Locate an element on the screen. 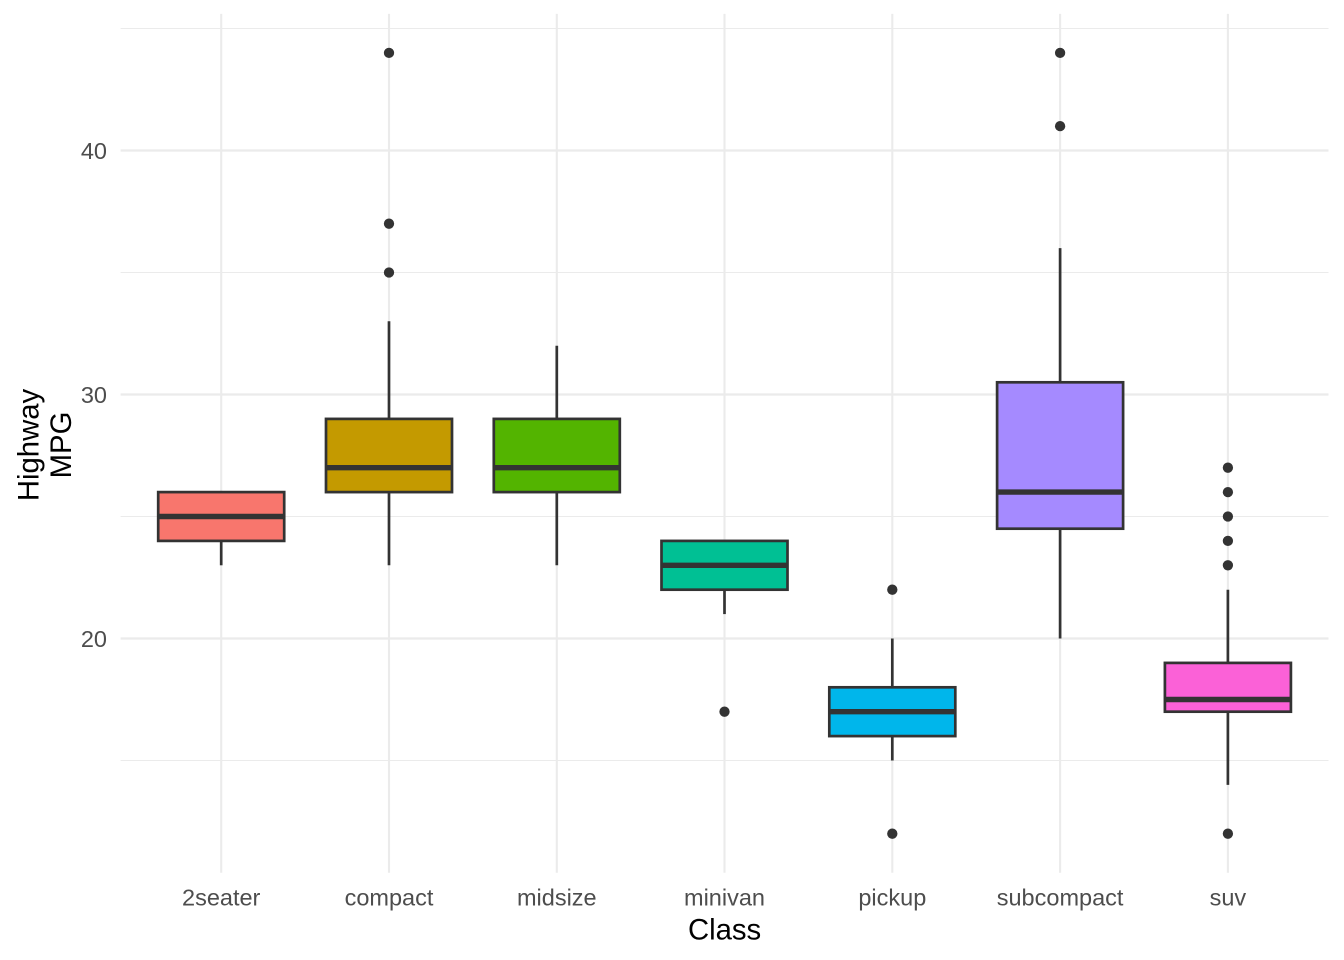 This screenshot has height=960, width=1344. svg-text: suv is located at coordinates (1228, 898).